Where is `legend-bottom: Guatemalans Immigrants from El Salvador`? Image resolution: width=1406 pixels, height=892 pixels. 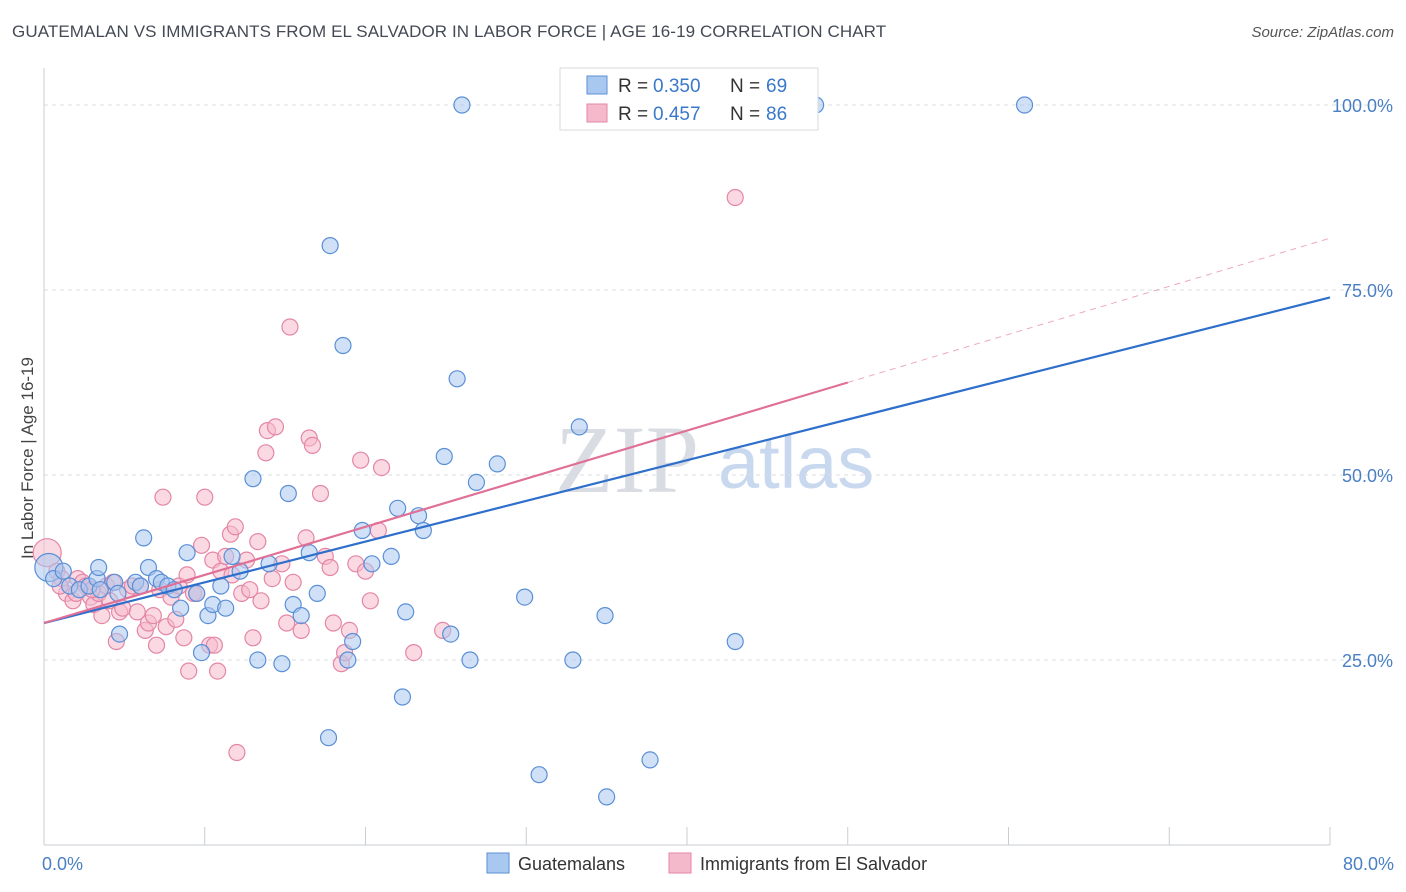
legend-bottom: Guatemalans Immigrants from El Salvador is located at coordinates (706, 863).